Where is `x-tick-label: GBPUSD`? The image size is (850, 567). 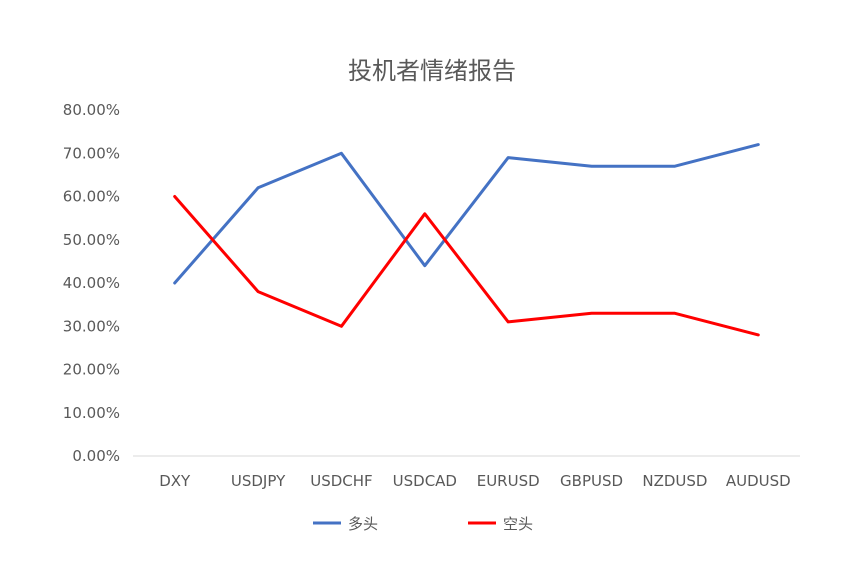
x-tick-label: GBPUSD is located at coordinates (591, 481).